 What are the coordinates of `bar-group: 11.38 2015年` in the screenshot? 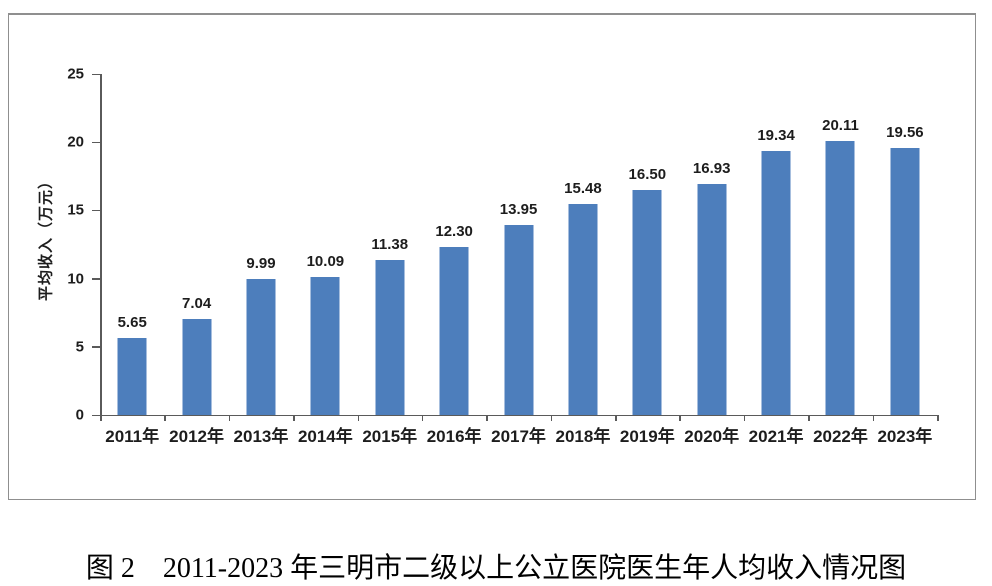 It's located at (390, 259).